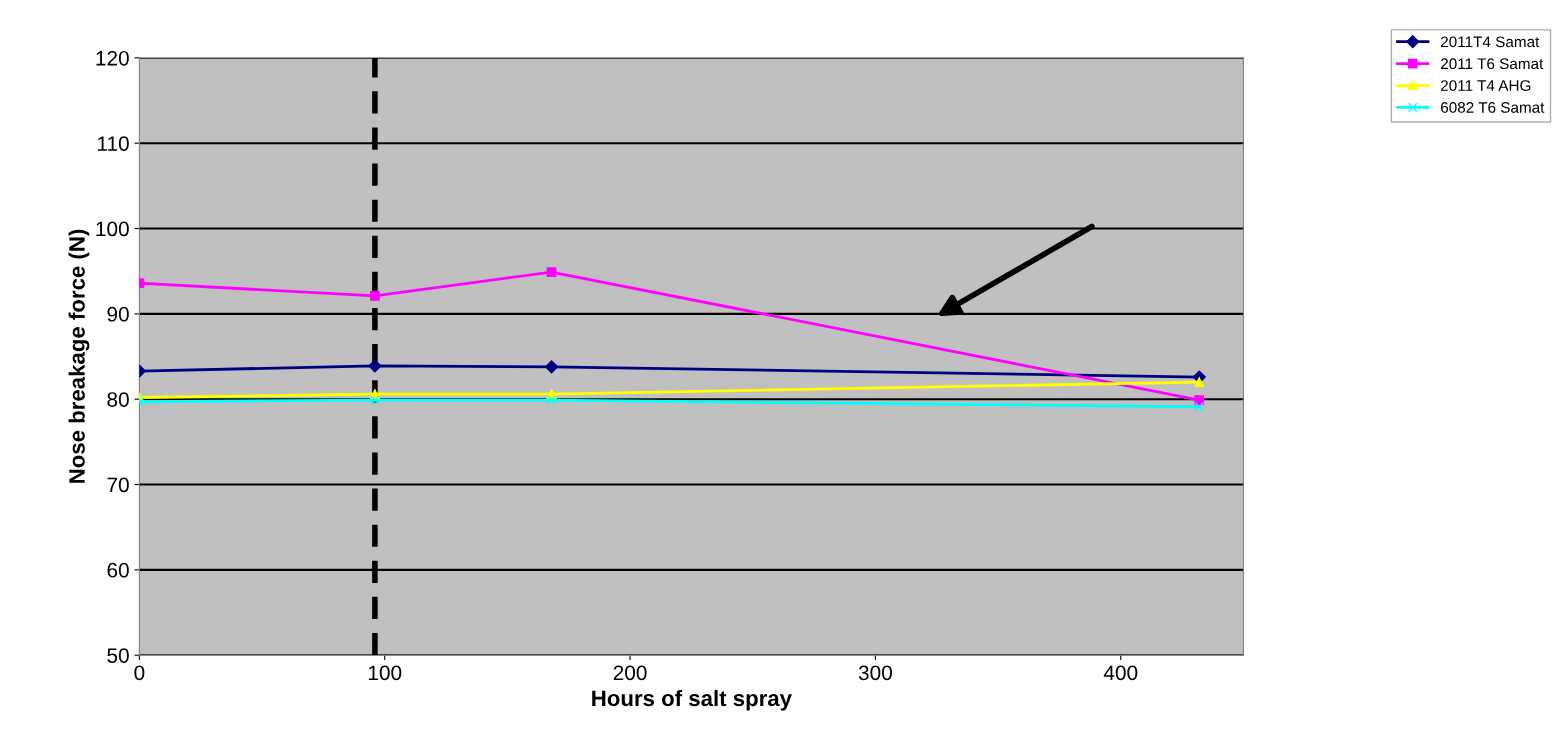 This screenshot has width=1566, height=742. Describe the element at coordinates (118, 399) in the screenshot. I see `y-tick-label: 80` at that location.